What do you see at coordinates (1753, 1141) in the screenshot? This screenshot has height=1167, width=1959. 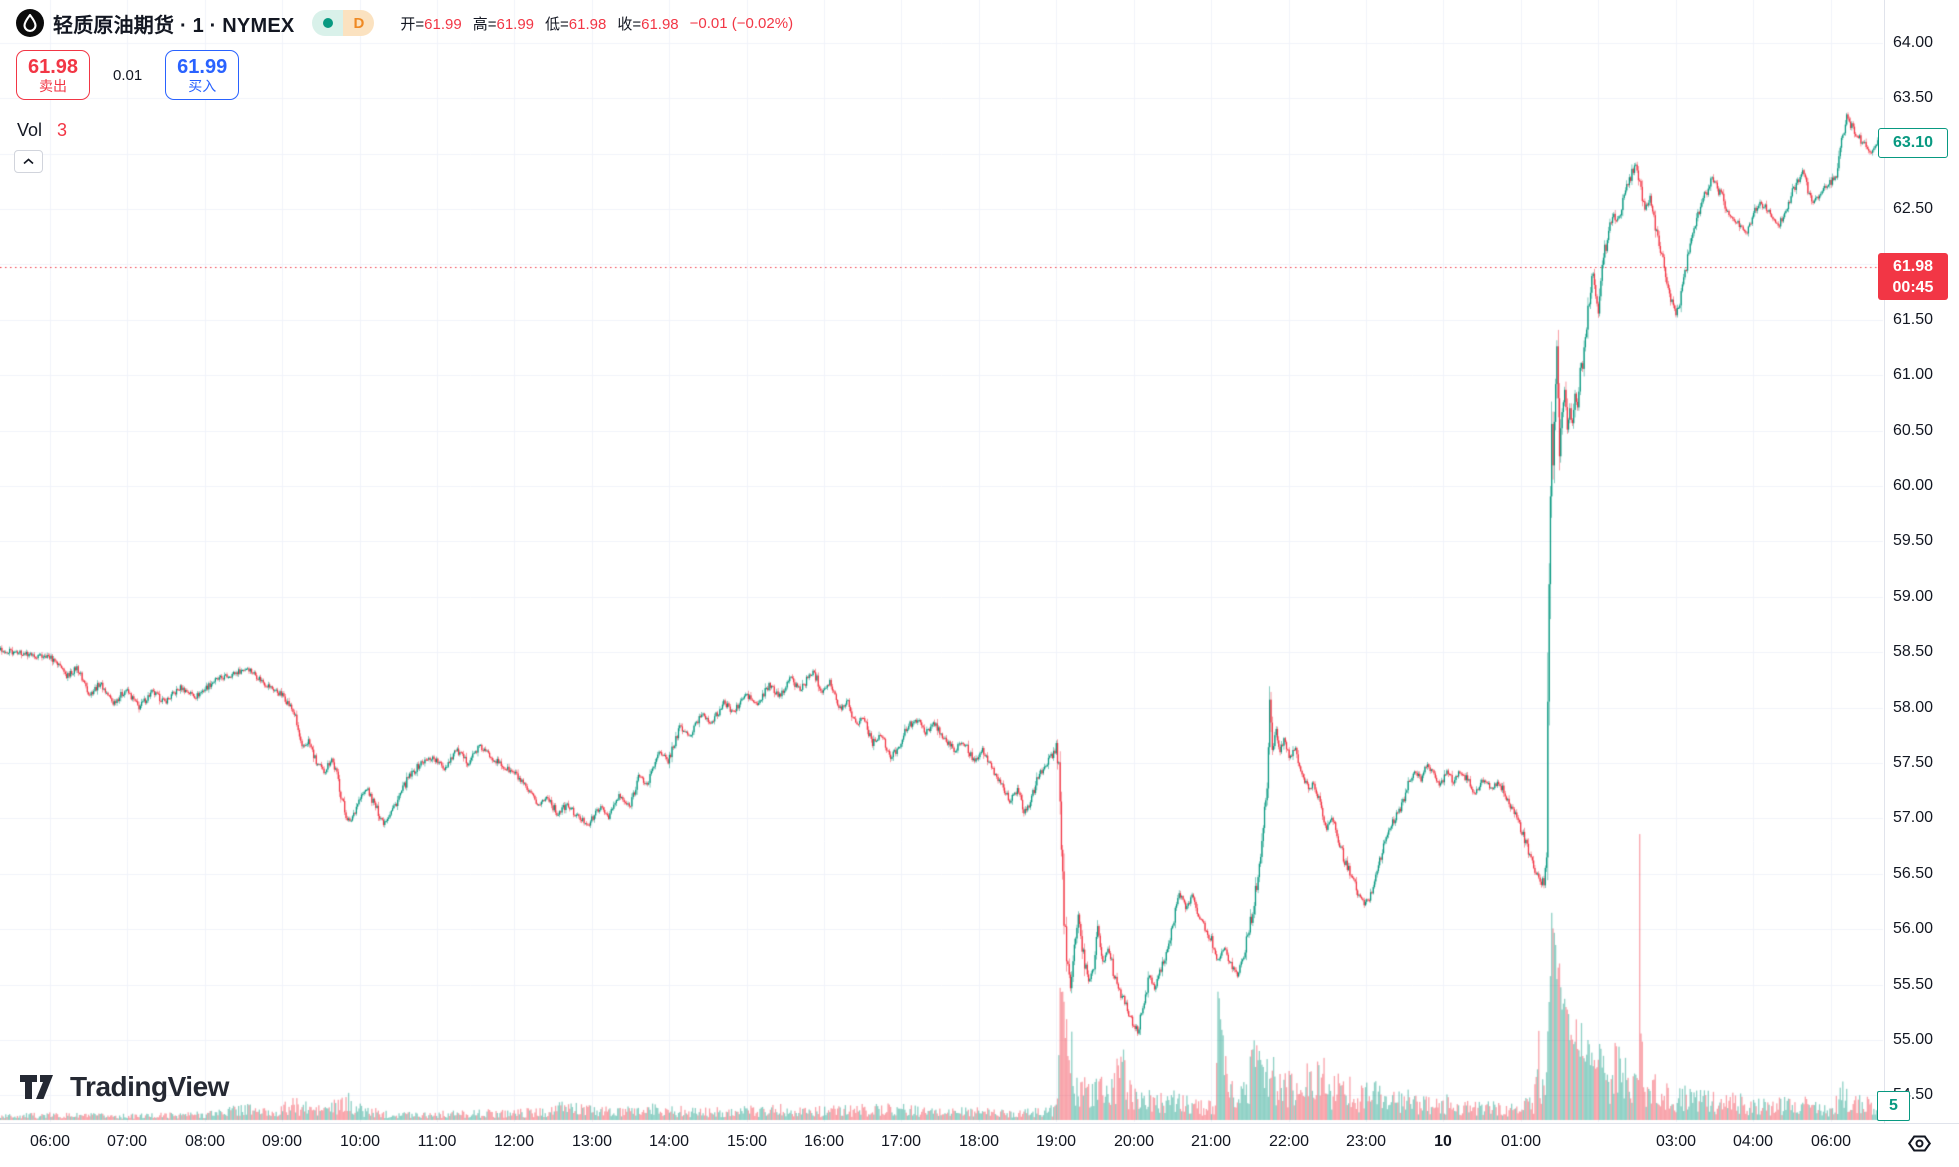 I see `time-tick-label: 04:00` at bounding box center [1753, 1141].